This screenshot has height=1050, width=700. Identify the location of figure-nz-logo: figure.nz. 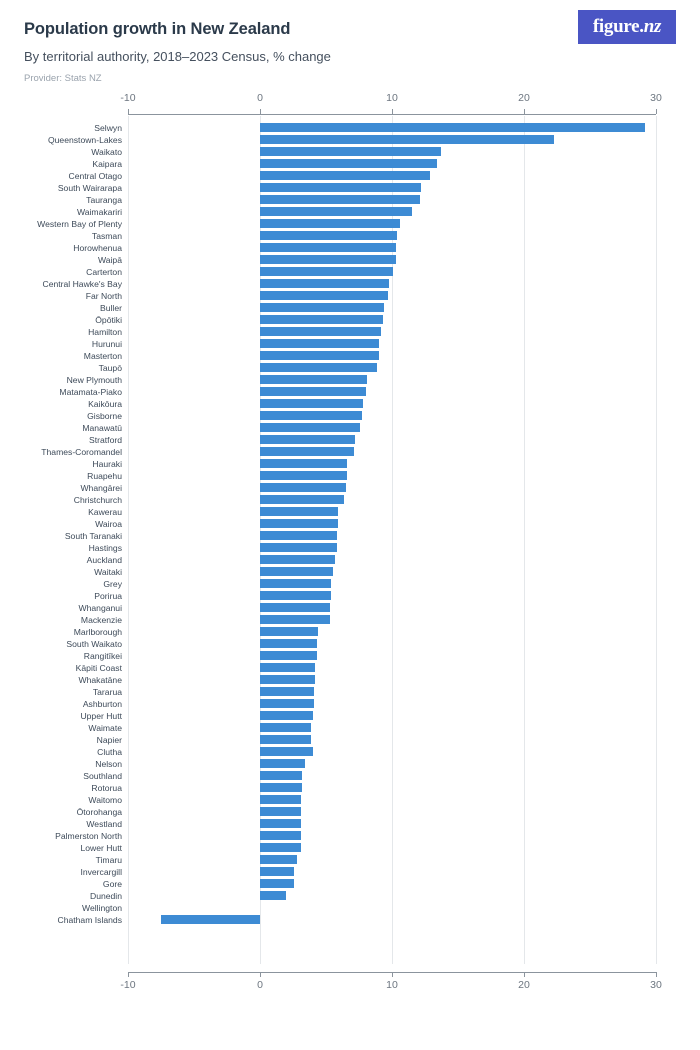
(627, 27).